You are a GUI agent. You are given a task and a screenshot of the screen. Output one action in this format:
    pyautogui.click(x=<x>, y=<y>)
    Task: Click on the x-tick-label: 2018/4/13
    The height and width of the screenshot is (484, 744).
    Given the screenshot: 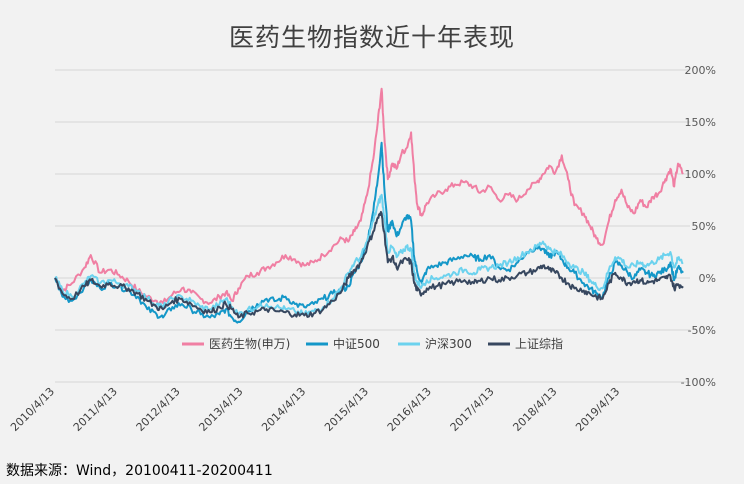 What is the action you would take?
    pyautogui.click(x=534, y=409)
    